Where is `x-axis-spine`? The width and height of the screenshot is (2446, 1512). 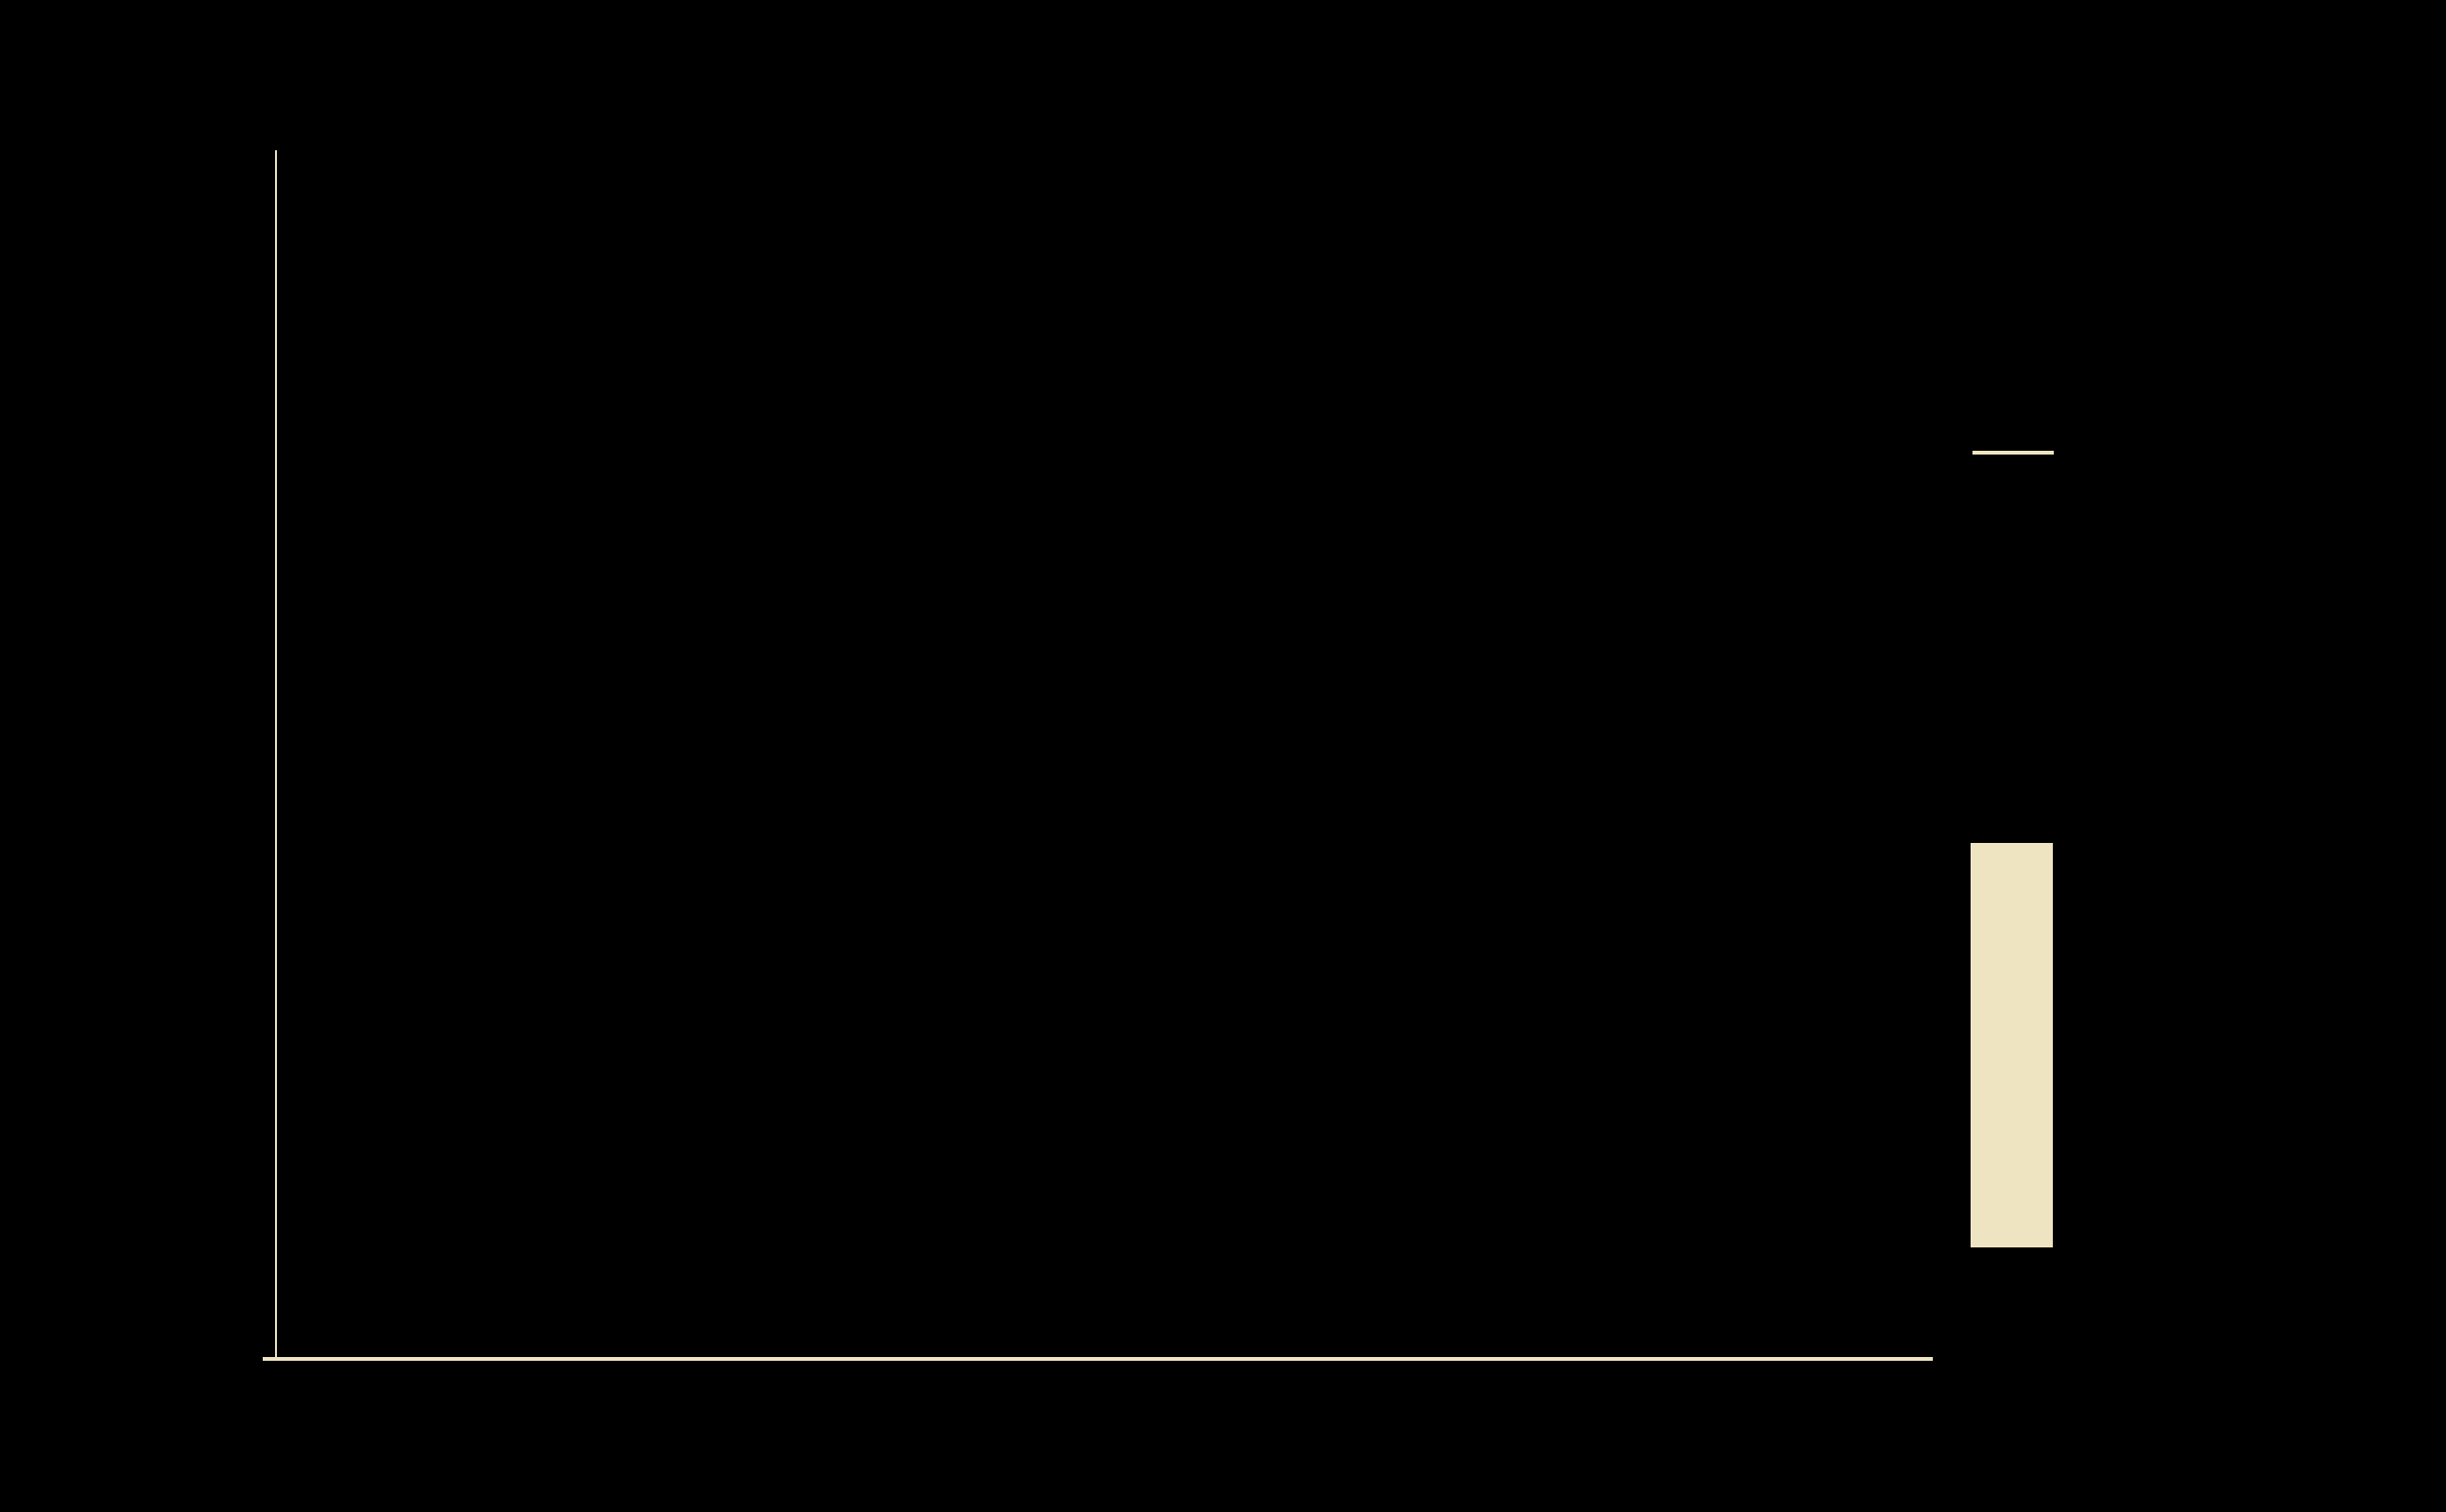 x-axis-spine is located at coordinates (1098, 1359).